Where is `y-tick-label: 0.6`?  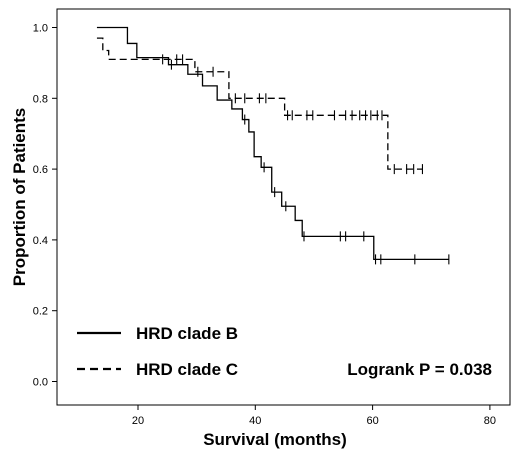 y-tick-label: 0.6 is located at coordinates (40, 170).